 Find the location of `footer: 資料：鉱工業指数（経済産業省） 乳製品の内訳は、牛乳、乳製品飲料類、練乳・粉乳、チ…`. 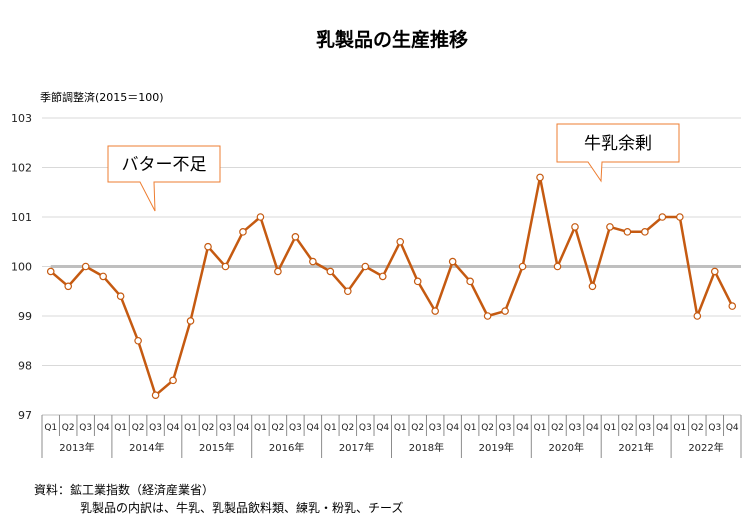

footer: 資料：鉱工業指数（経済産業省） 乳製品の内訳は、牛乳、乳製品飲料類、練乳・粉乳、チ… is located at coordinates (218, 499).